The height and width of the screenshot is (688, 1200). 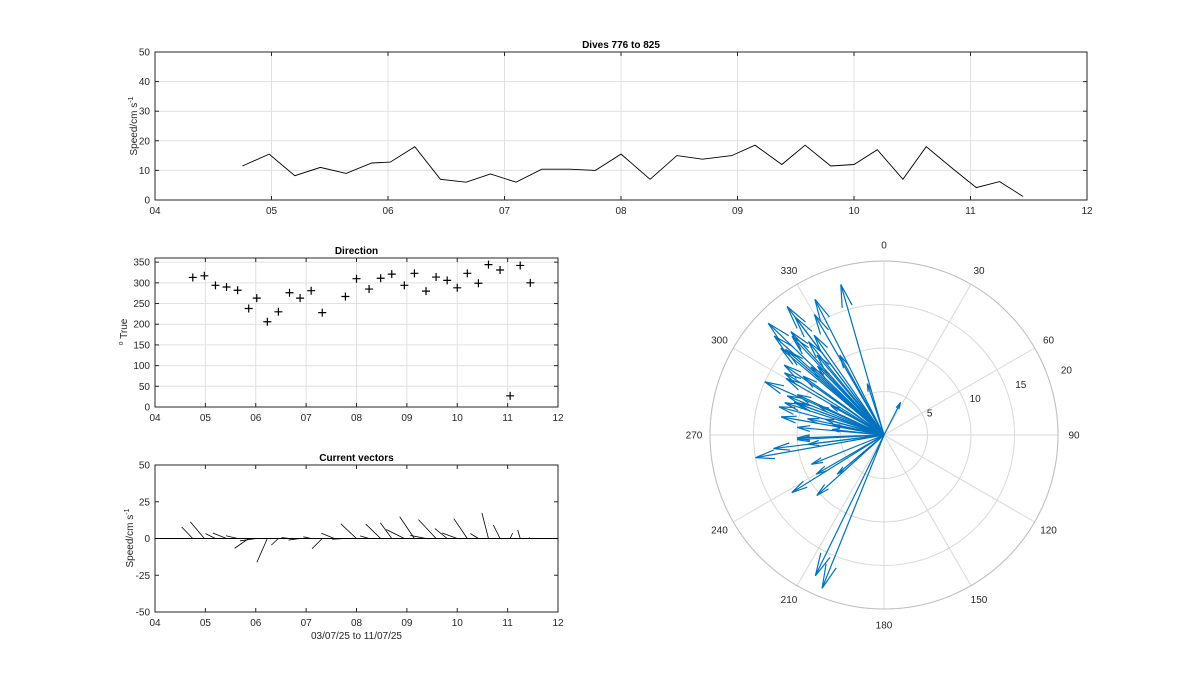 What do you see at coordinates (621, 211) in the screenshot?
I see `speed-xtick-label: 08` at bounding box center [621, 211].